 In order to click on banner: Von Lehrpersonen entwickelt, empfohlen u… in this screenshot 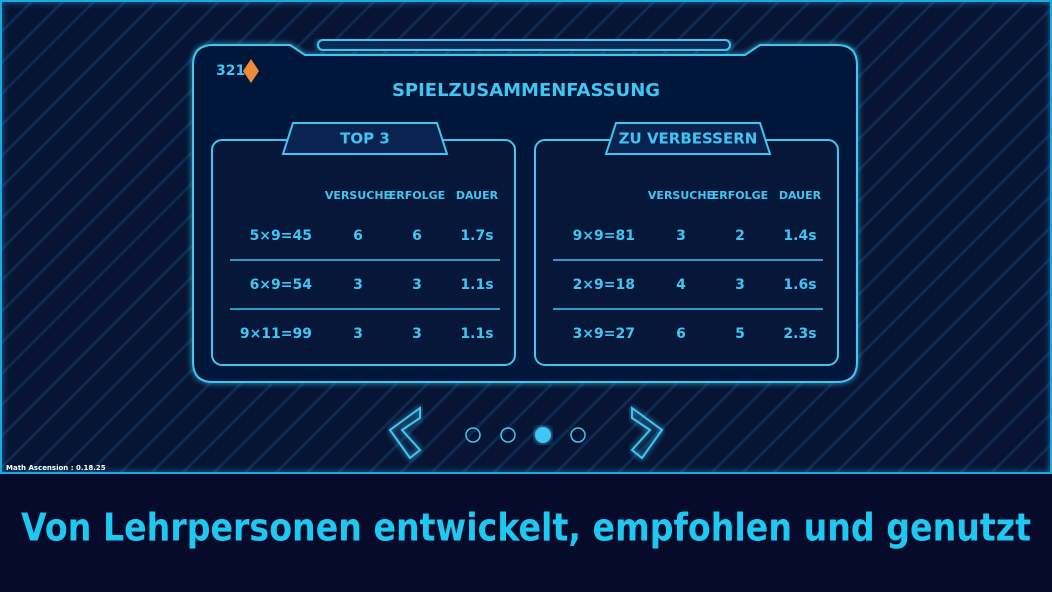, I will do `click(526, 528)`.